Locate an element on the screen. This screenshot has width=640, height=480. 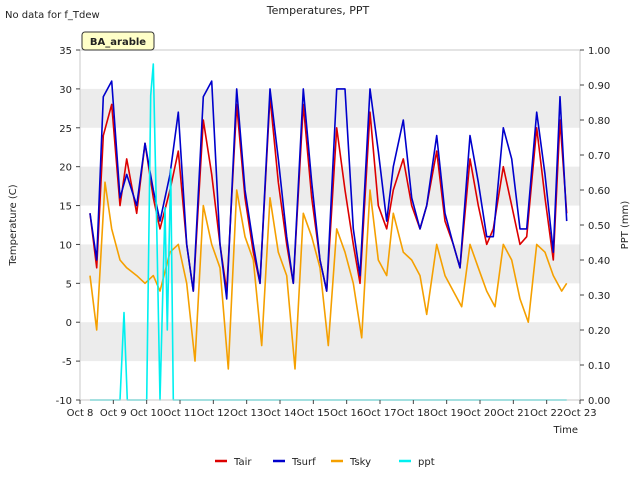
x-tick-label: Oct 13 is located at coordinates (246, 413).